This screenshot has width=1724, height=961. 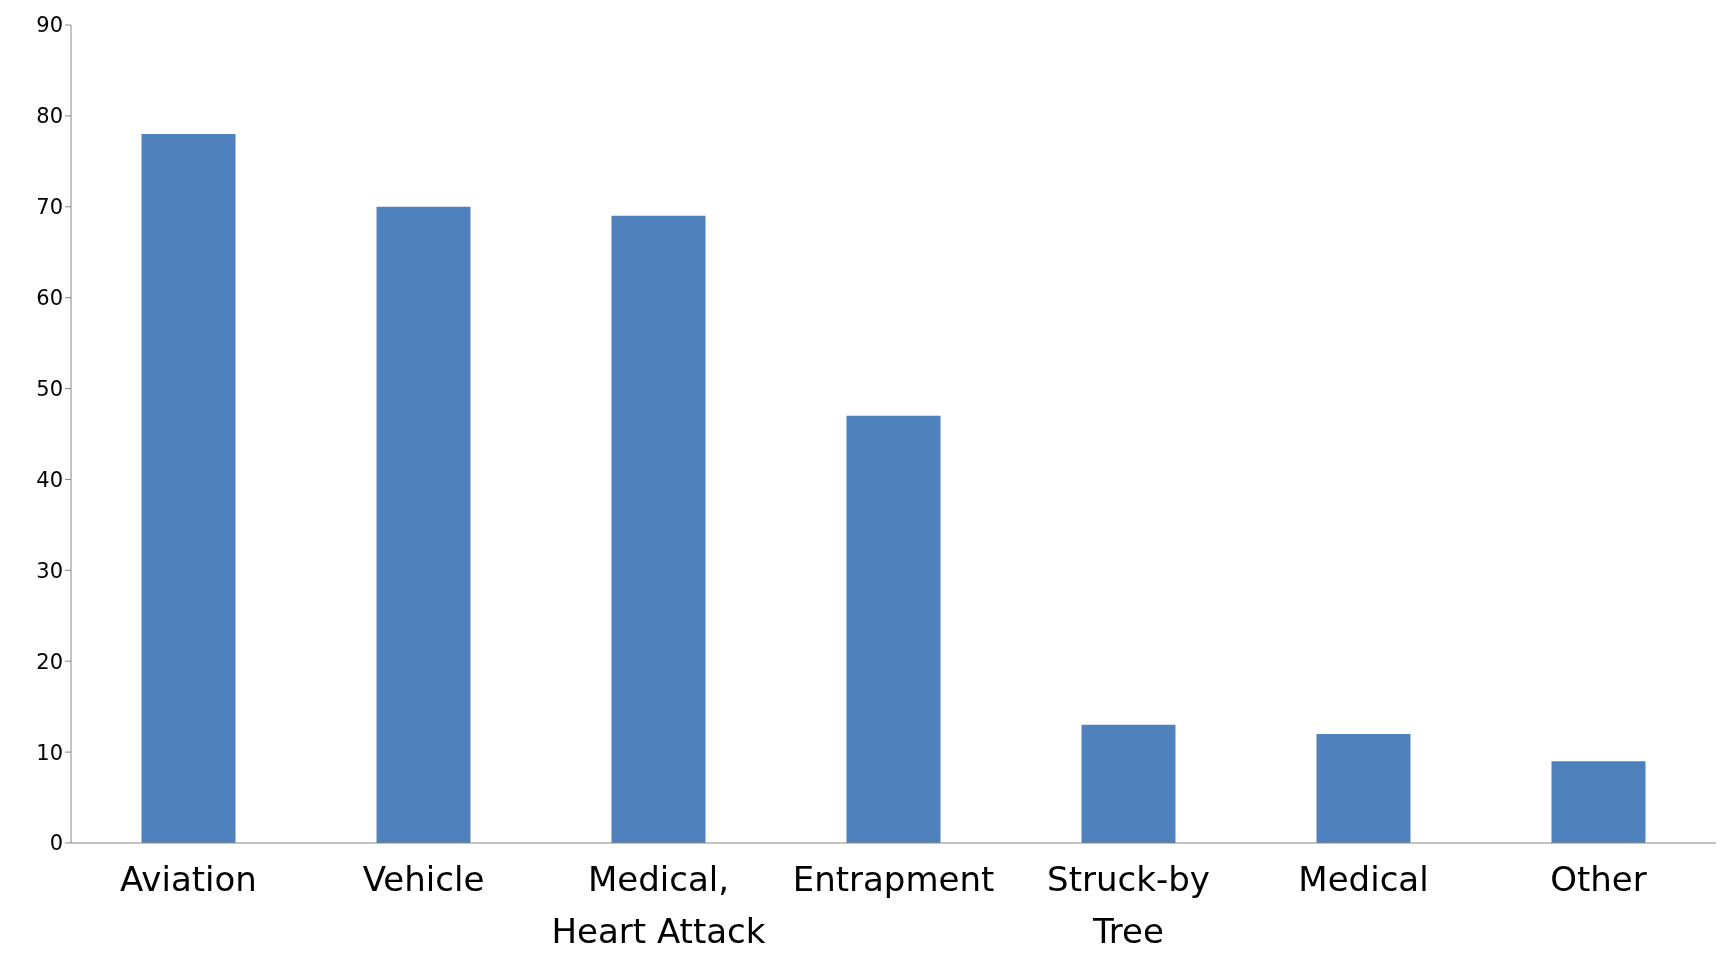 I want to click on y-tick-label: 80, so click(x=49, y=116).